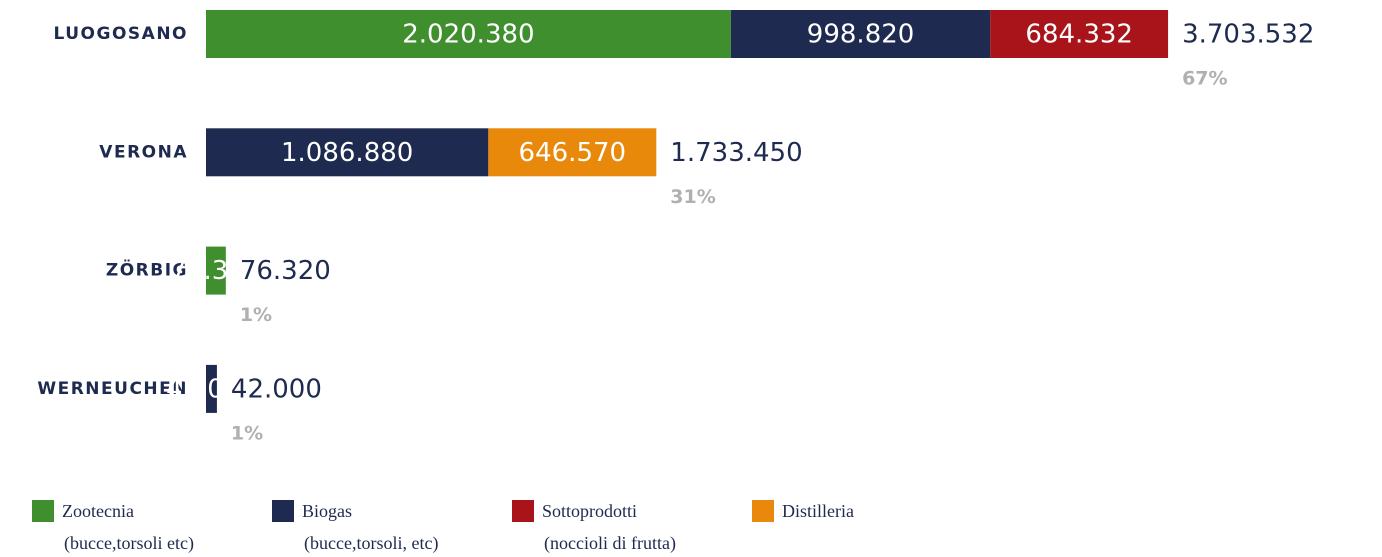  I want to click on total-label: 1.733.450, so click(736, 153).